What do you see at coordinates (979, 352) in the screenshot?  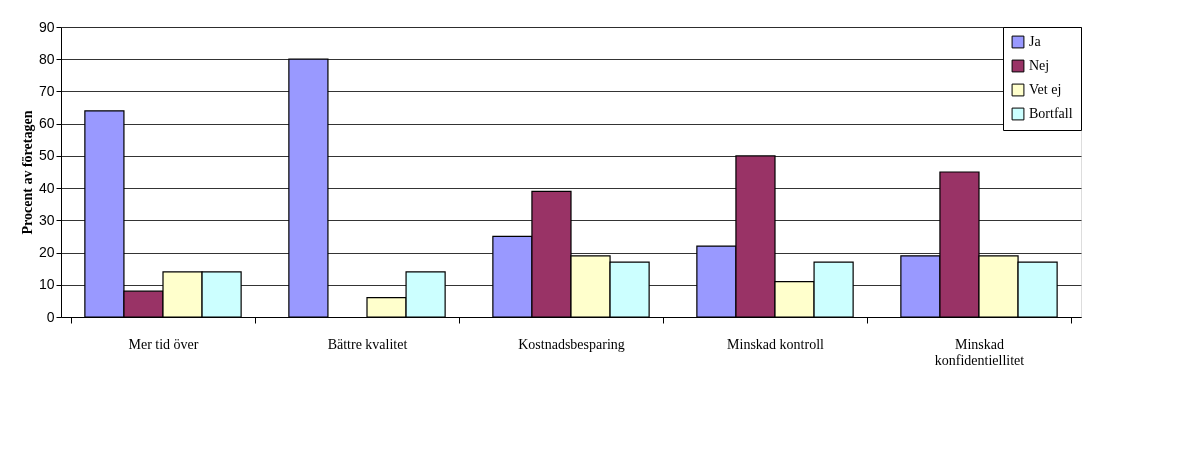 I see `x-tick-label: Minskad konfidentiellitet` at bounding box center [979, 352].